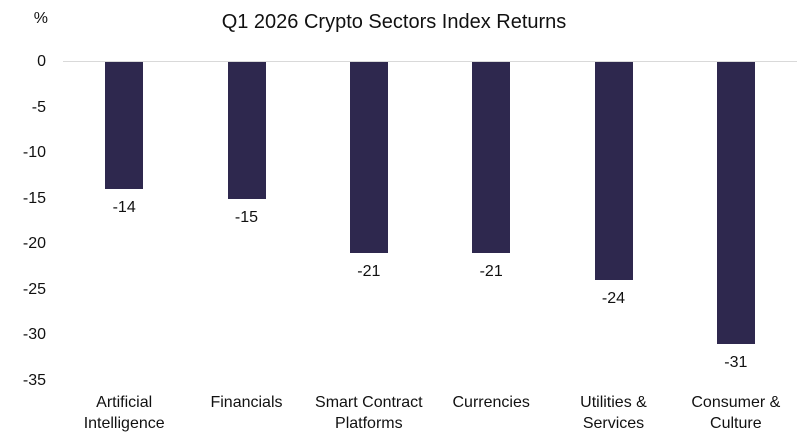 The width and height of the screenshot is (800, 440). What do you see at coordinates (394, 22) in the screenshot?
I see `chart-title: Q1 2026 Crypto Sectors Index Returns` at bounding box center [394, 22].